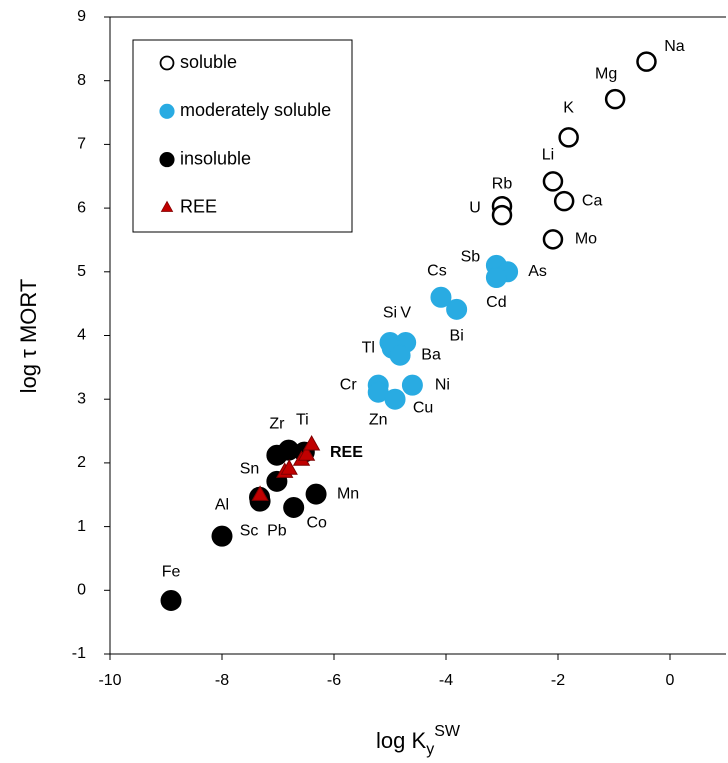  I want to click on point-label: As, so click(537, 271).